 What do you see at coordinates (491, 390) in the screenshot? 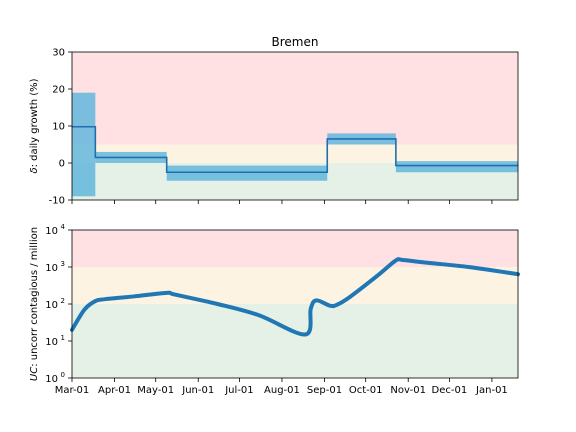
I see `contagious-x-tick-label: Jan-01` at bounding box center [491, 390].